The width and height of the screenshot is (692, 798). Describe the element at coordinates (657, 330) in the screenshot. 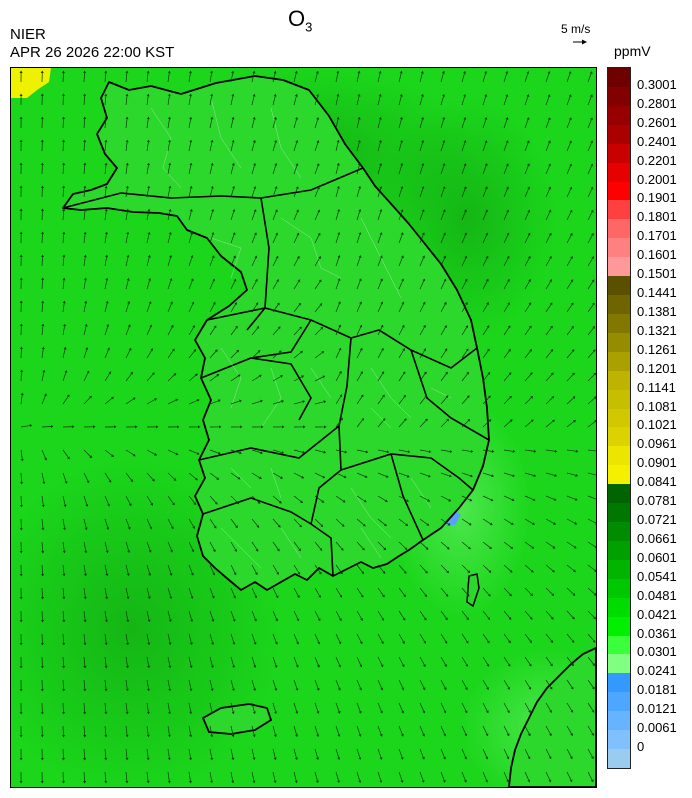

I see `legend-tick-label: 0.1321` at that location.